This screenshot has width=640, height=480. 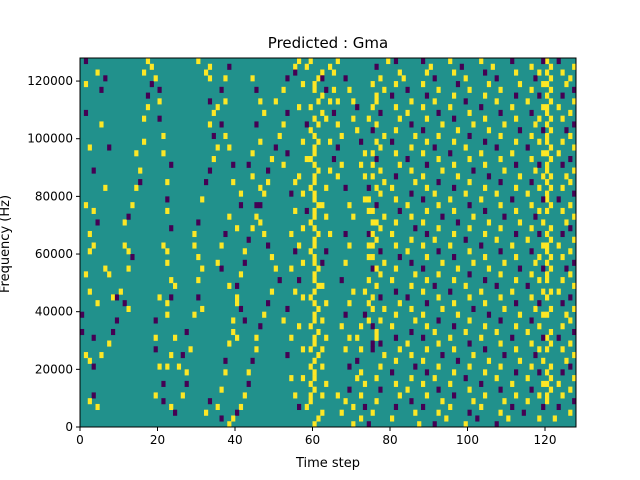 What do you see at coordinates (80, 440) in the screenshot?
I see `x-tick-label: 0` at bounding box center [80, 440].